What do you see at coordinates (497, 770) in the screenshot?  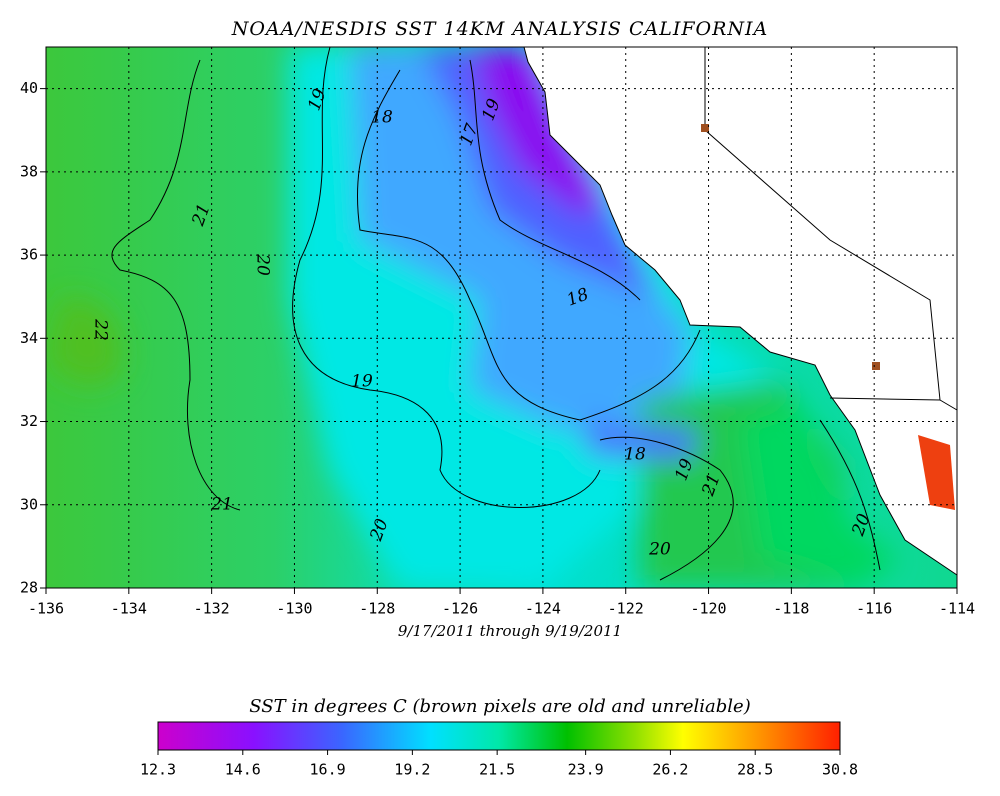 I see `colorbar-tick-label: 21.5` at bounding box center [497, 770].